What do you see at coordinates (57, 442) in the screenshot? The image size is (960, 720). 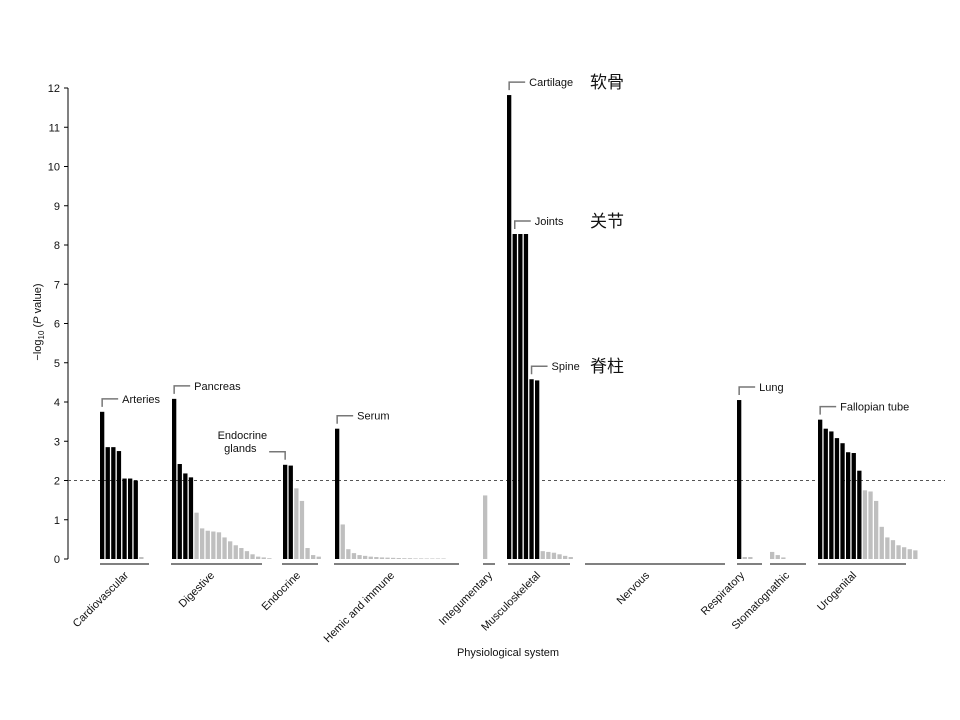 I see `y-tick-label: 3` at bounding box center [57, 442].